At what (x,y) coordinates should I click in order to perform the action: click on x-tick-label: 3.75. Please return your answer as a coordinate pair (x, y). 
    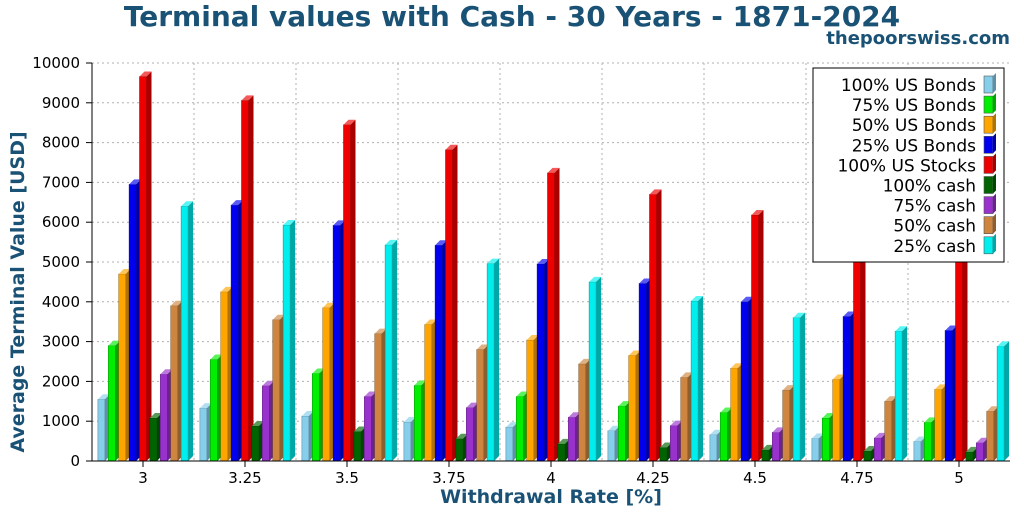
    Looking at the image, I should click on (448, 478).